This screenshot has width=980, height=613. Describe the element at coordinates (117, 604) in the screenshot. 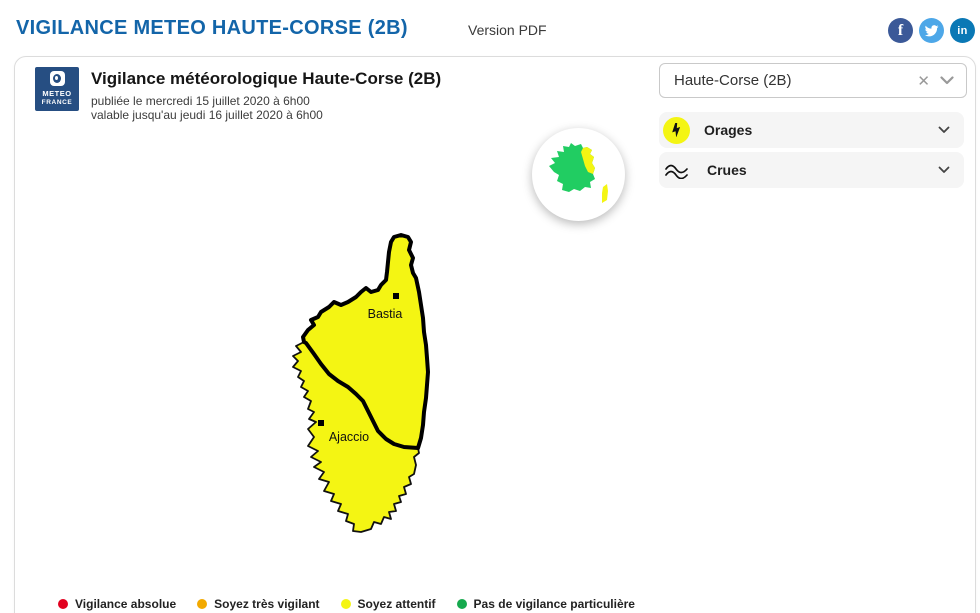

I see `legend-item: Vigilance absolue` at that location.